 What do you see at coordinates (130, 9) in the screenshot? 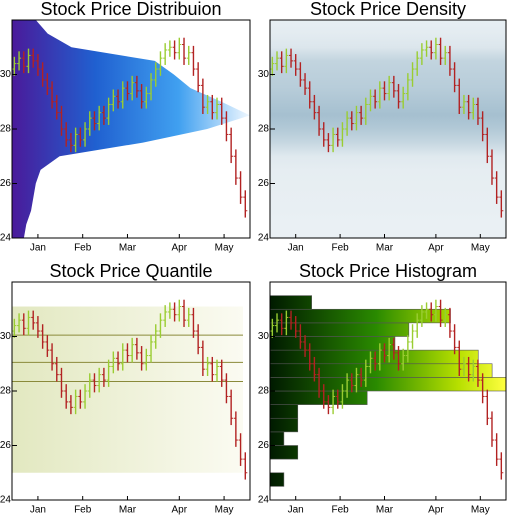
I see `panel-title: Stock Price Distribuion` at bounding box center [130, 9].